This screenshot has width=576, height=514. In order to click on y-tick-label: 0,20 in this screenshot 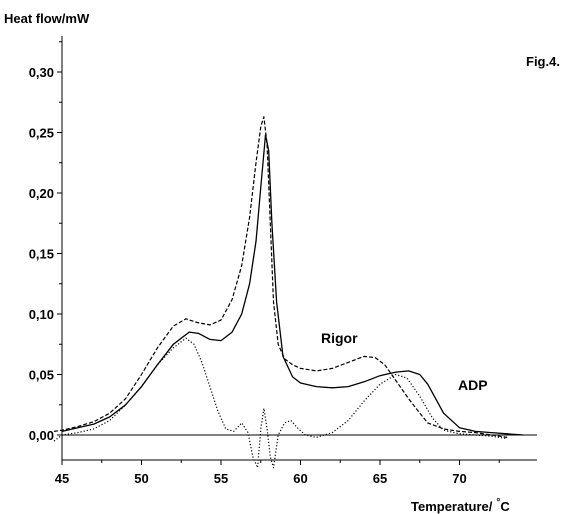, I will do `click(41, 193)`.